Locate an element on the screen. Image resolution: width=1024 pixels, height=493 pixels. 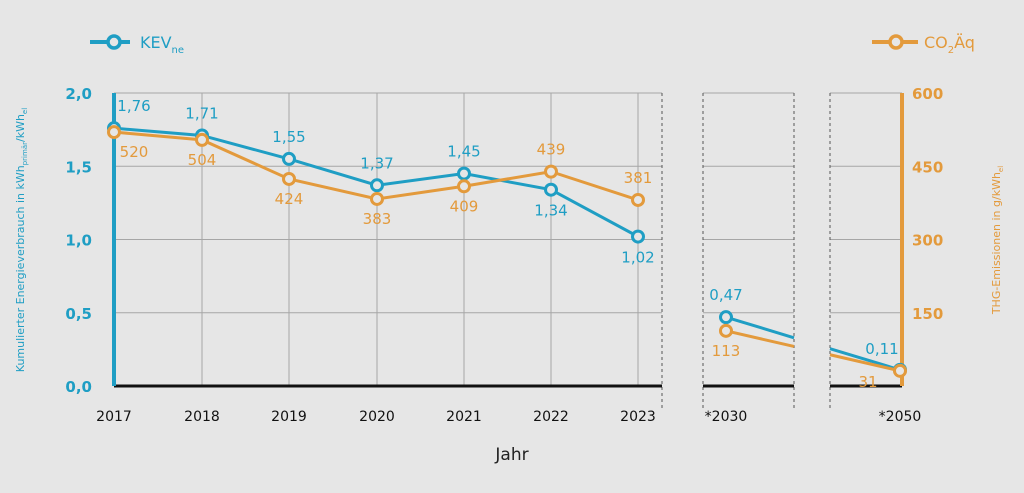
left-tick-label: 0,0 is located at coordinates (78, 387).